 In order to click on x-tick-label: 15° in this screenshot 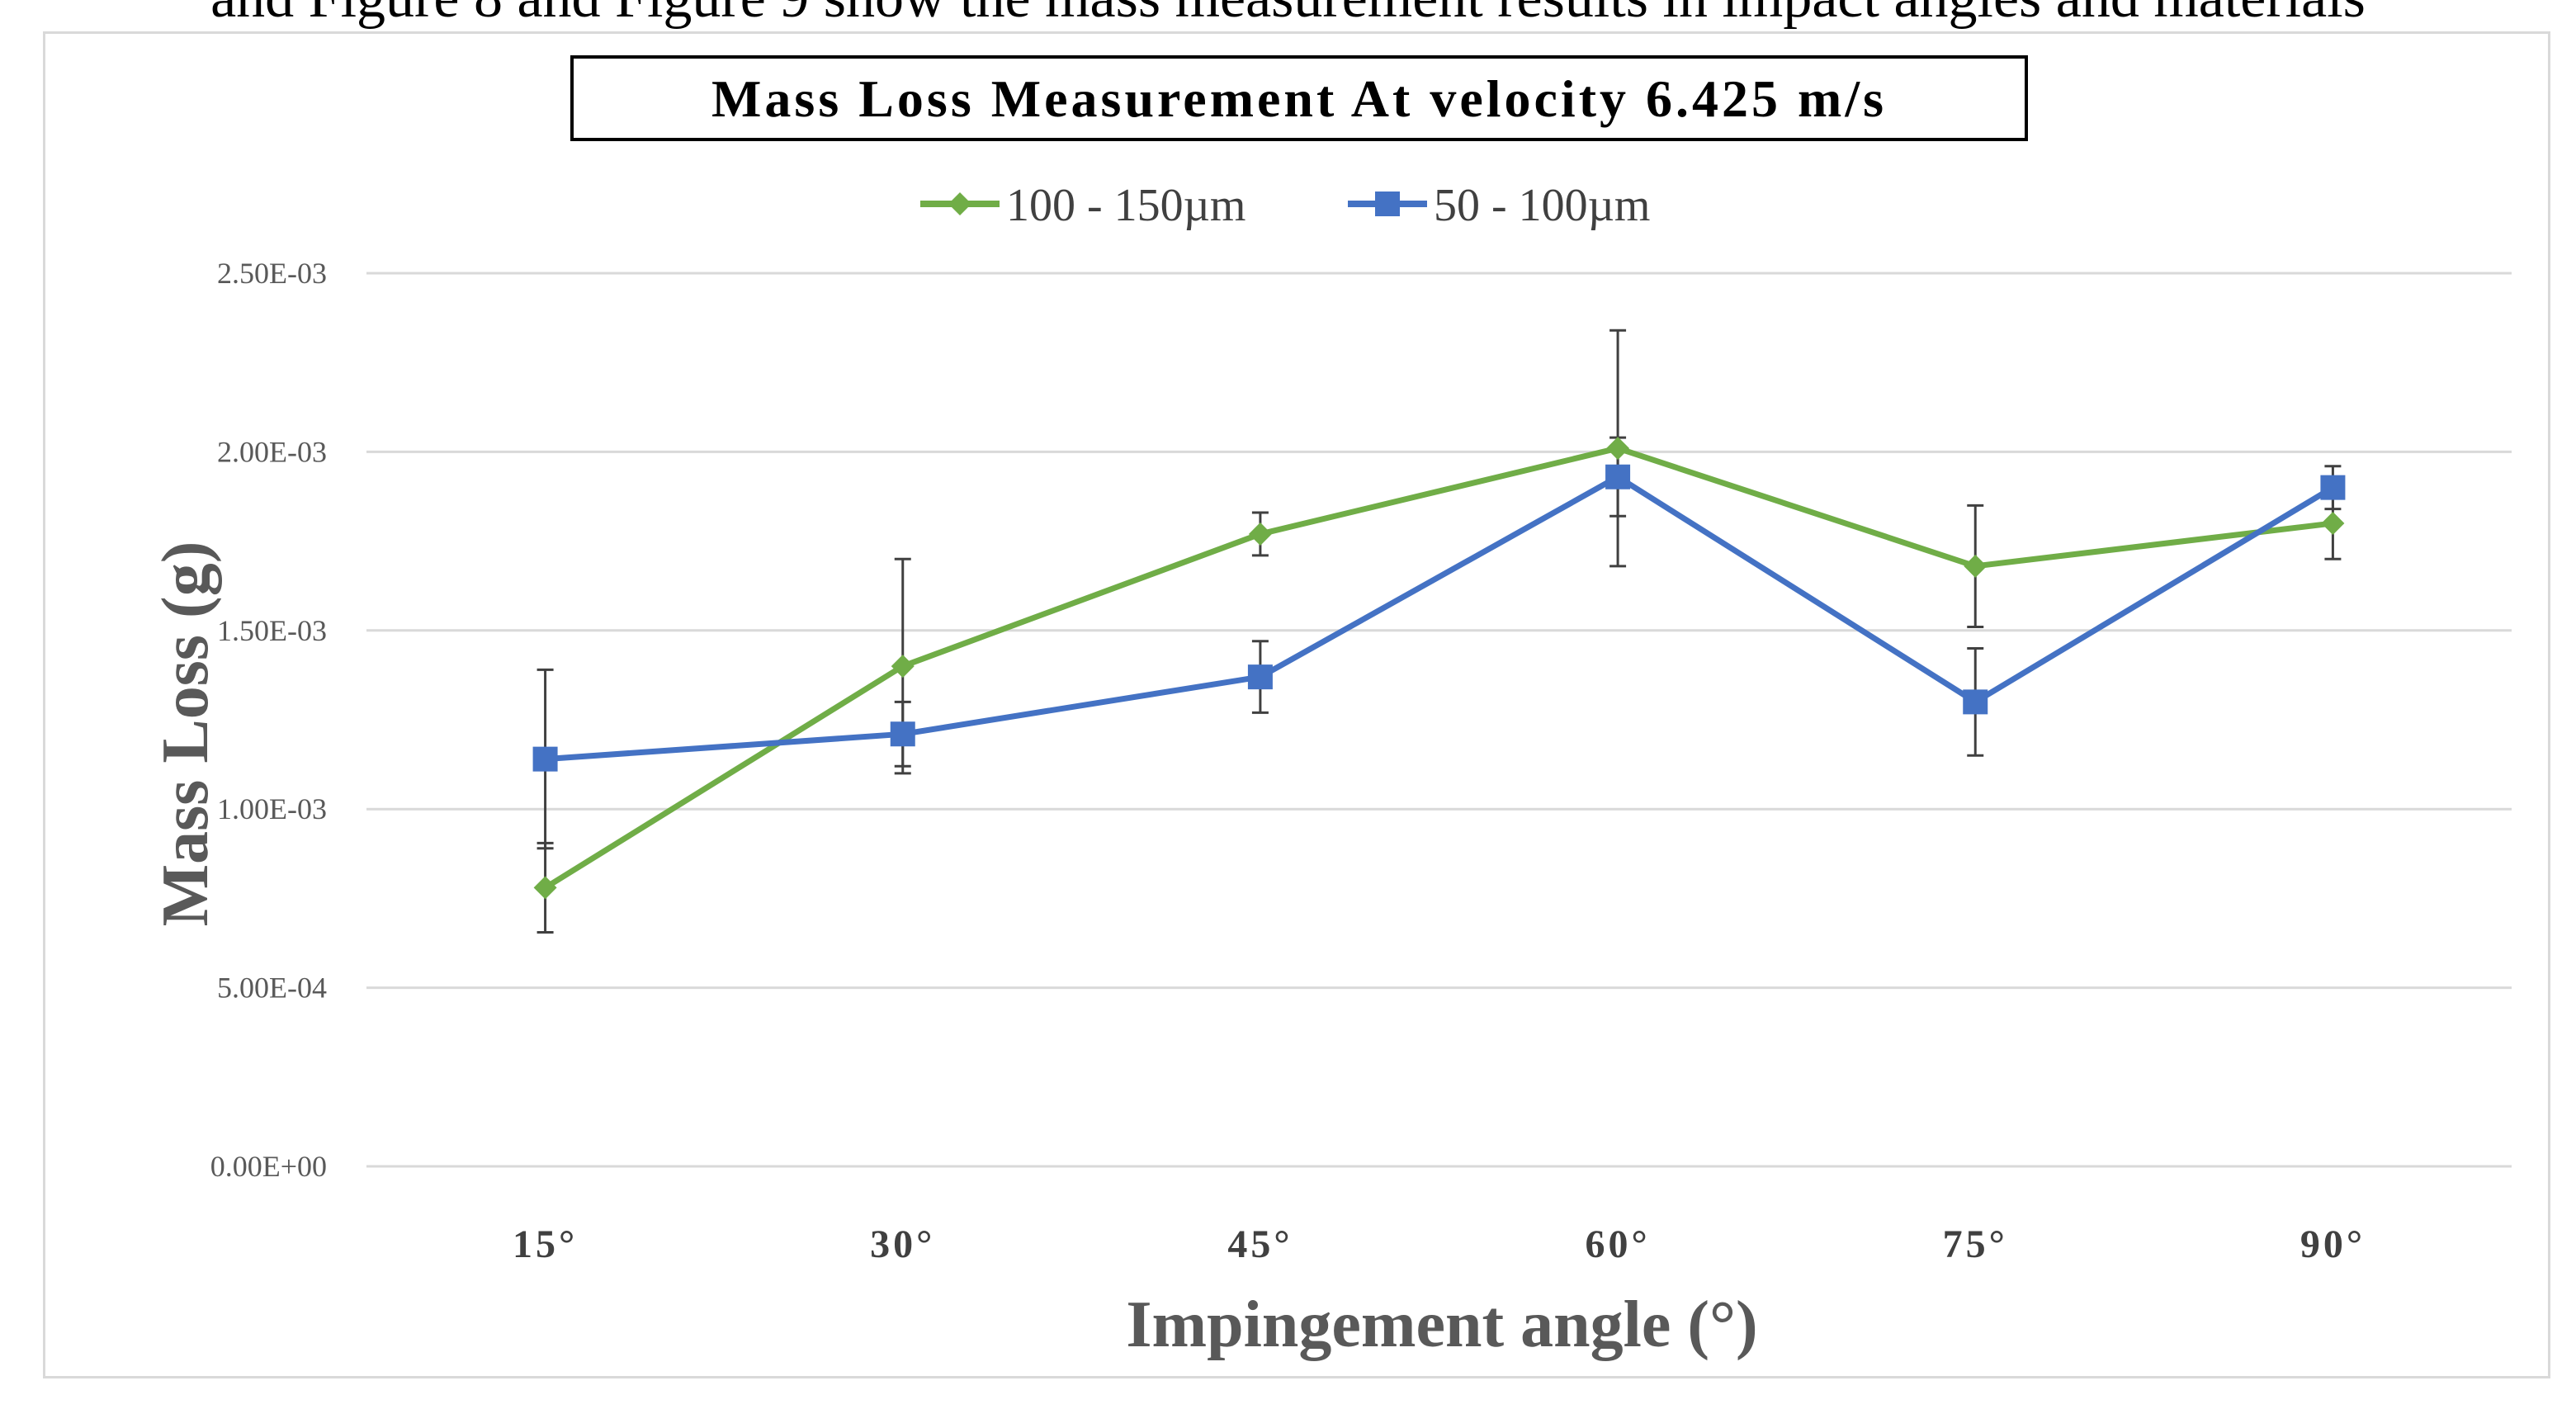, I will do `click(545, 1244)`.